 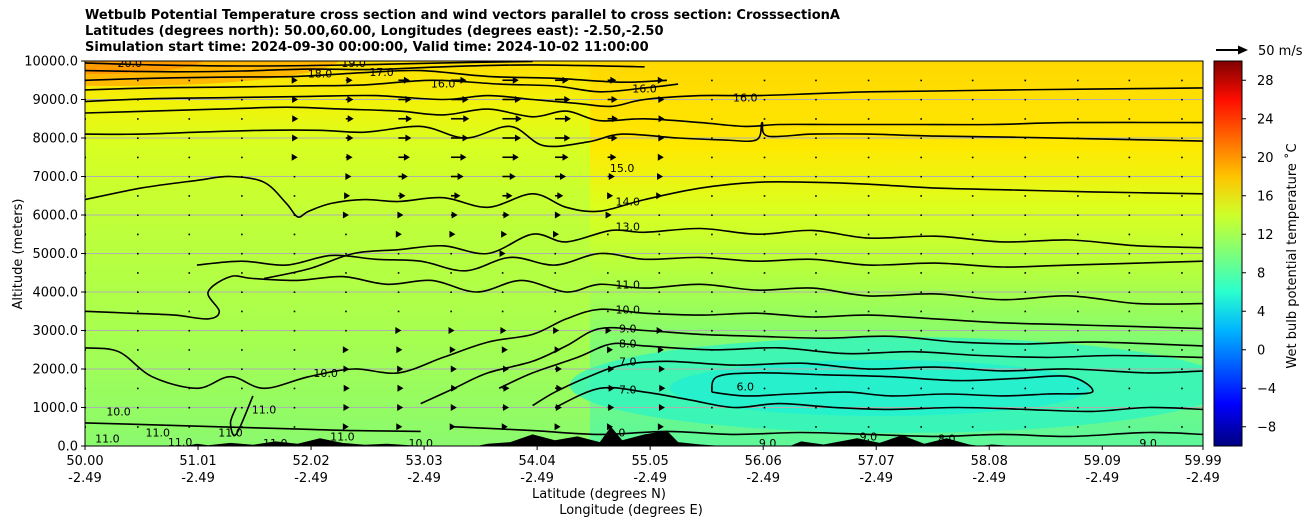 I want to click on quiver-key-label: 50 m/s, so click(x=1280, y=51).